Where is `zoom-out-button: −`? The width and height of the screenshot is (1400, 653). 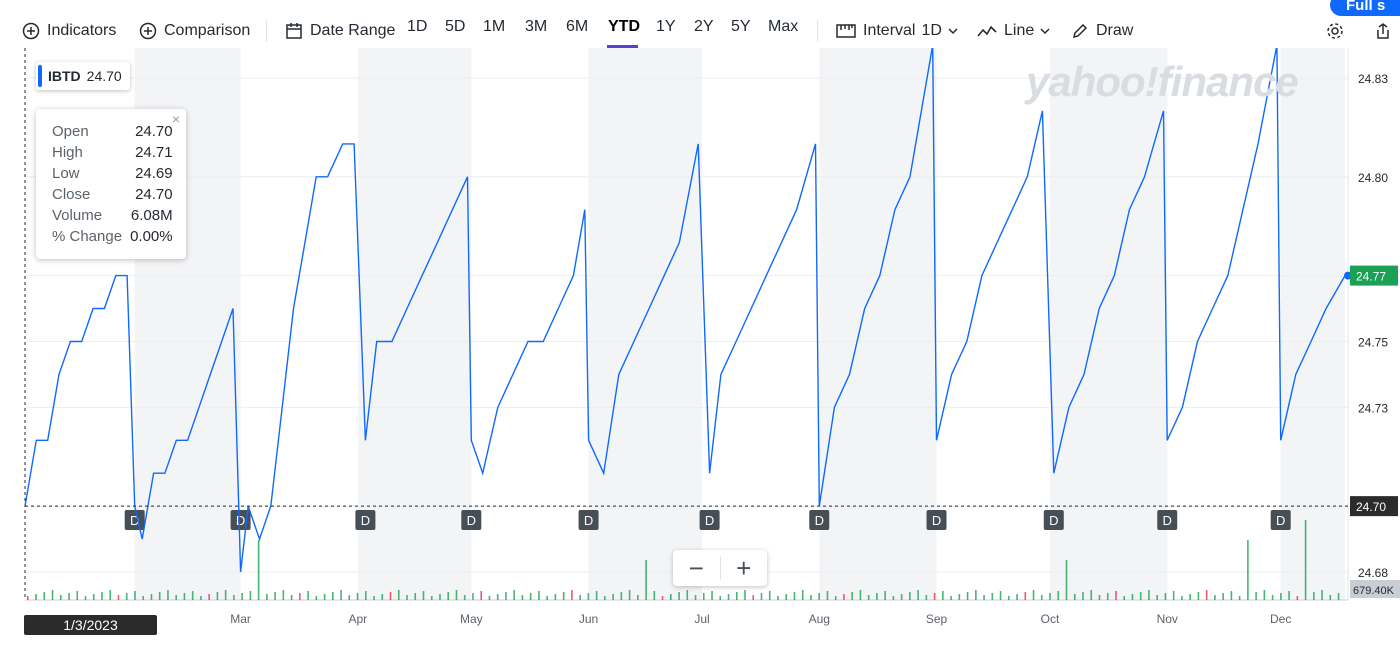
zoom-out-button: − is located at coordinates (696, 567).